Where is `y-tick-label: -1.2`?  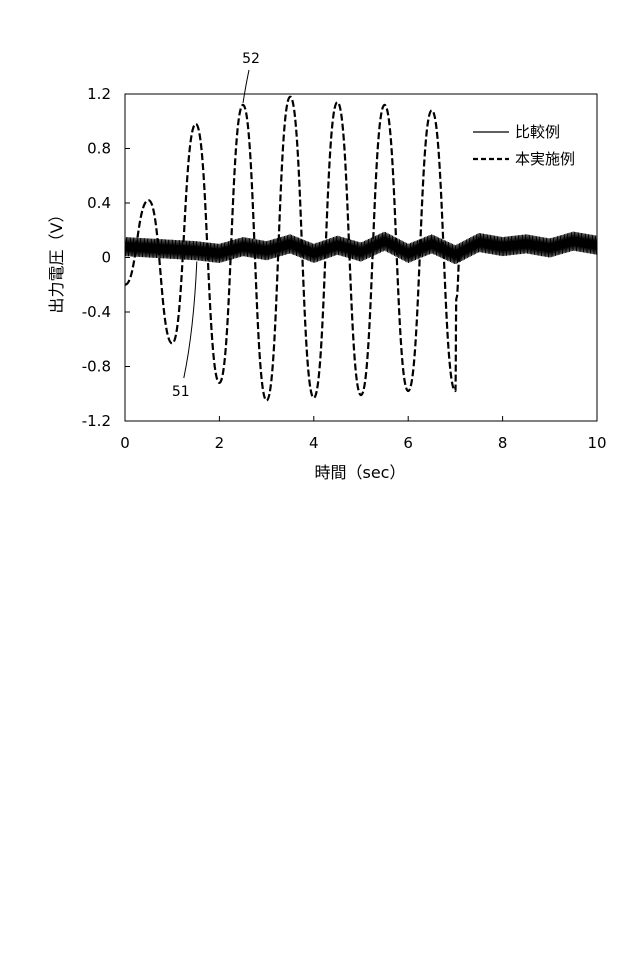 y-tick-label: -1.2 is located at coordinates (96, 421).